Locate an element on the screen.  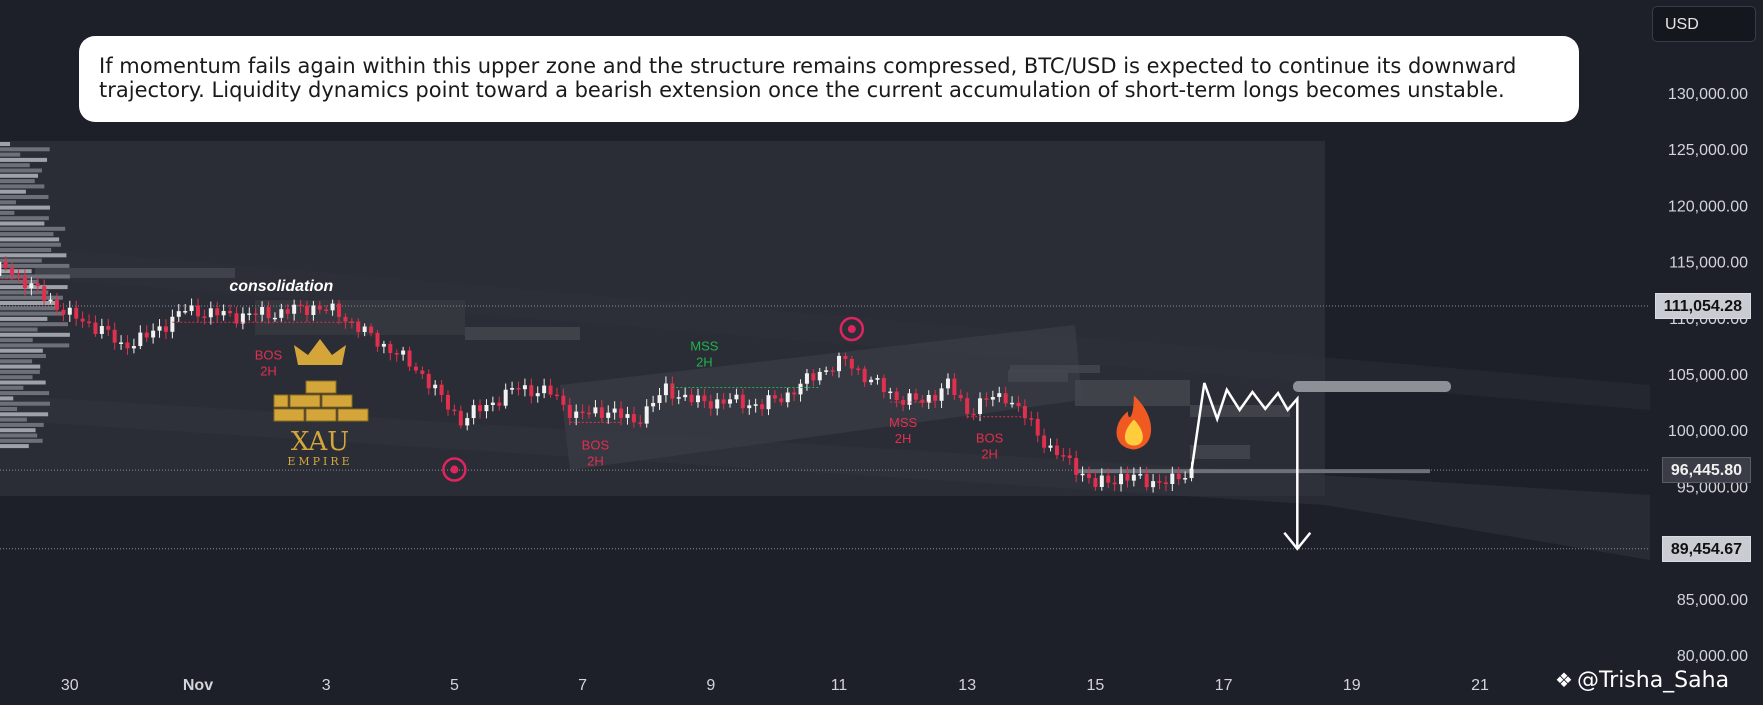
currency-label: USD is located at coordinates (1682, 24).